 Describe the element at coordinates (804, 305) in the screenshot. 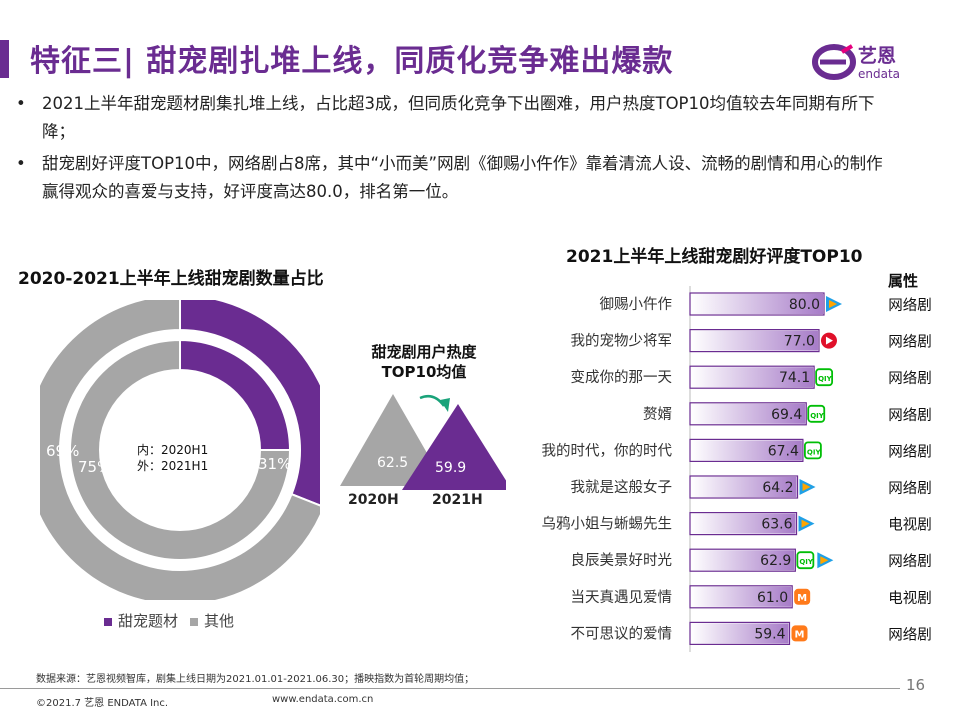

I see `ranking-value-label: 80.0` at that location.